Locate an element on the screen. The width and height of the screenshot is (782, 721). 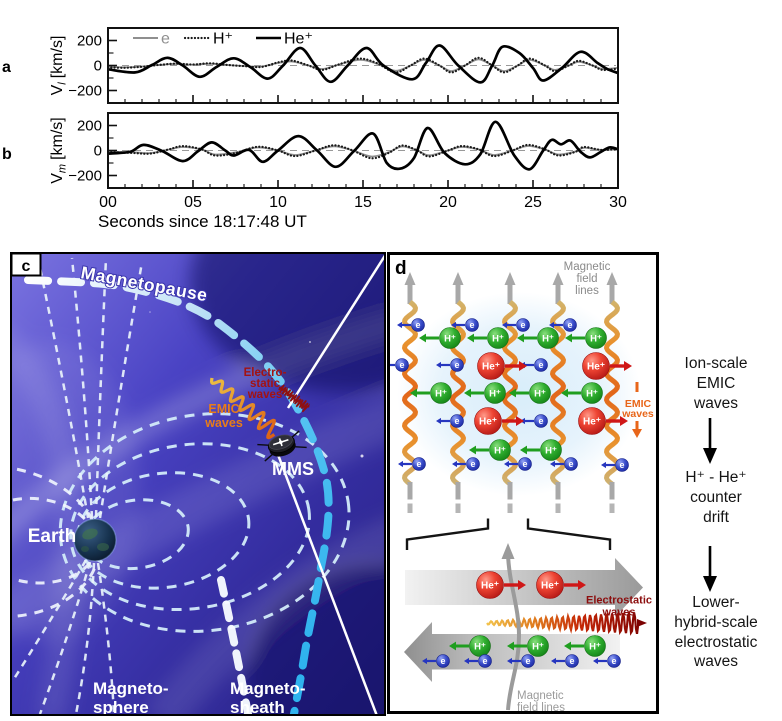
flow-text-line: H⁺ - He⁺ is located at coordinates (716, 477).